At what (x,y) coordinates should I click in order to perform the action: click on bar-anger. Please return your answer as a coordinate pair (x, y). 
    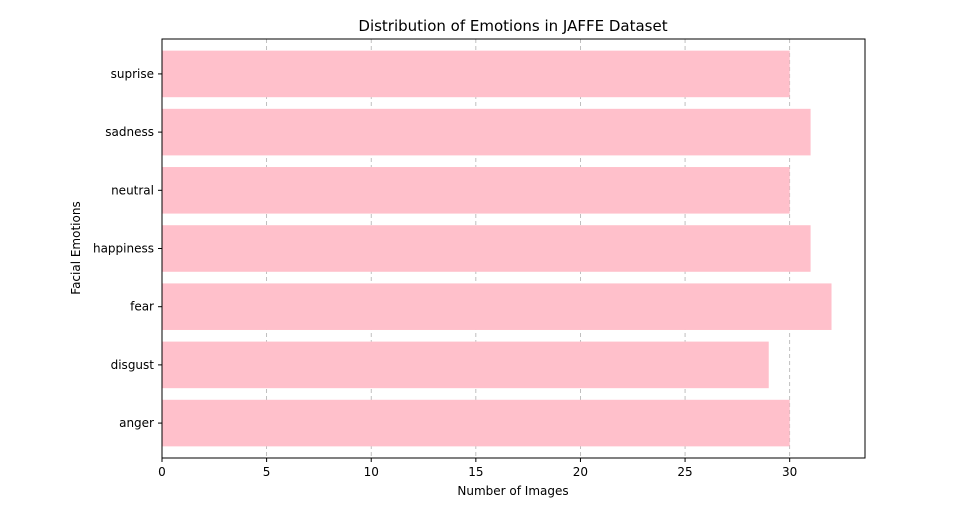
    Looking at the image, I should click on (476, 423).